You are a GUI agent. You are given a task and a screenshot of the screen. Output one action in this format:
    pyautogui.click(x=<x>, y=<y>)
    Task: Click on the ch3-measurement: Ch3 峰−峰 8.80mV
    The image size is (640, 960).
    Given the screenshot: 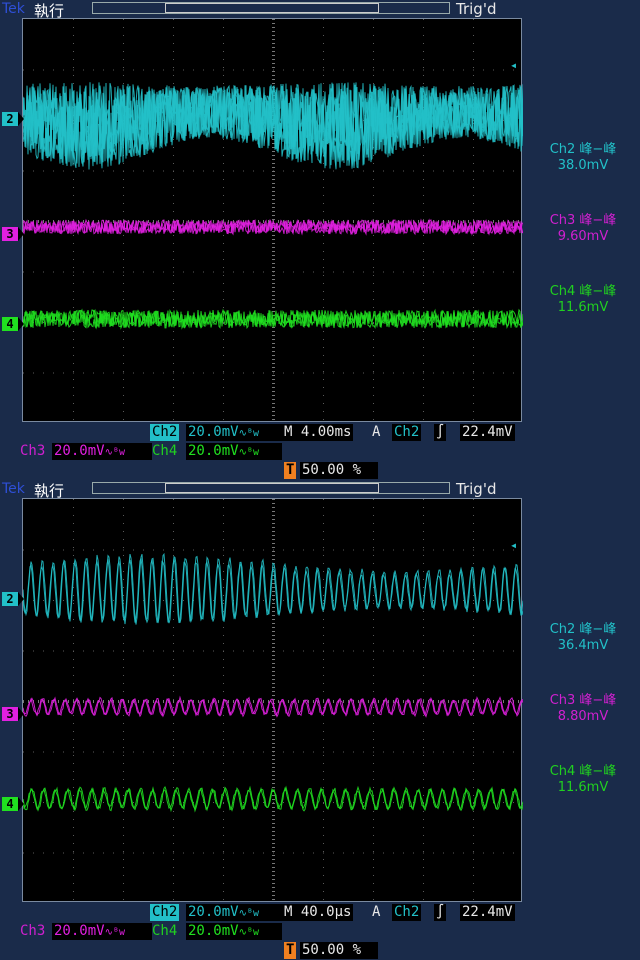 What is the action you would take?
    pyautogui.click(x=583, y=709)
    